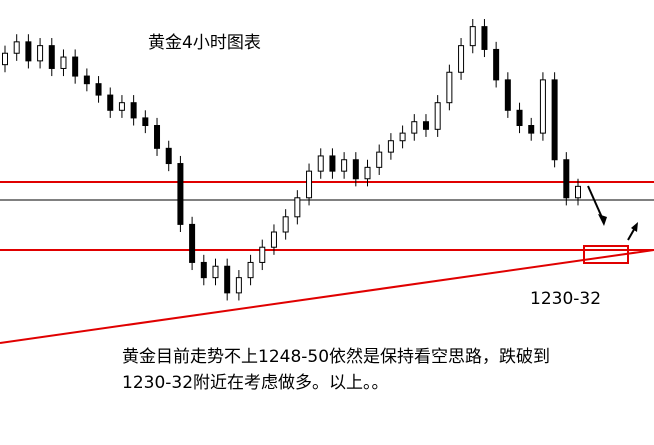  I want to click on note-line: 1230-32附近在考虑做多。以上。。, so click(255, 383).